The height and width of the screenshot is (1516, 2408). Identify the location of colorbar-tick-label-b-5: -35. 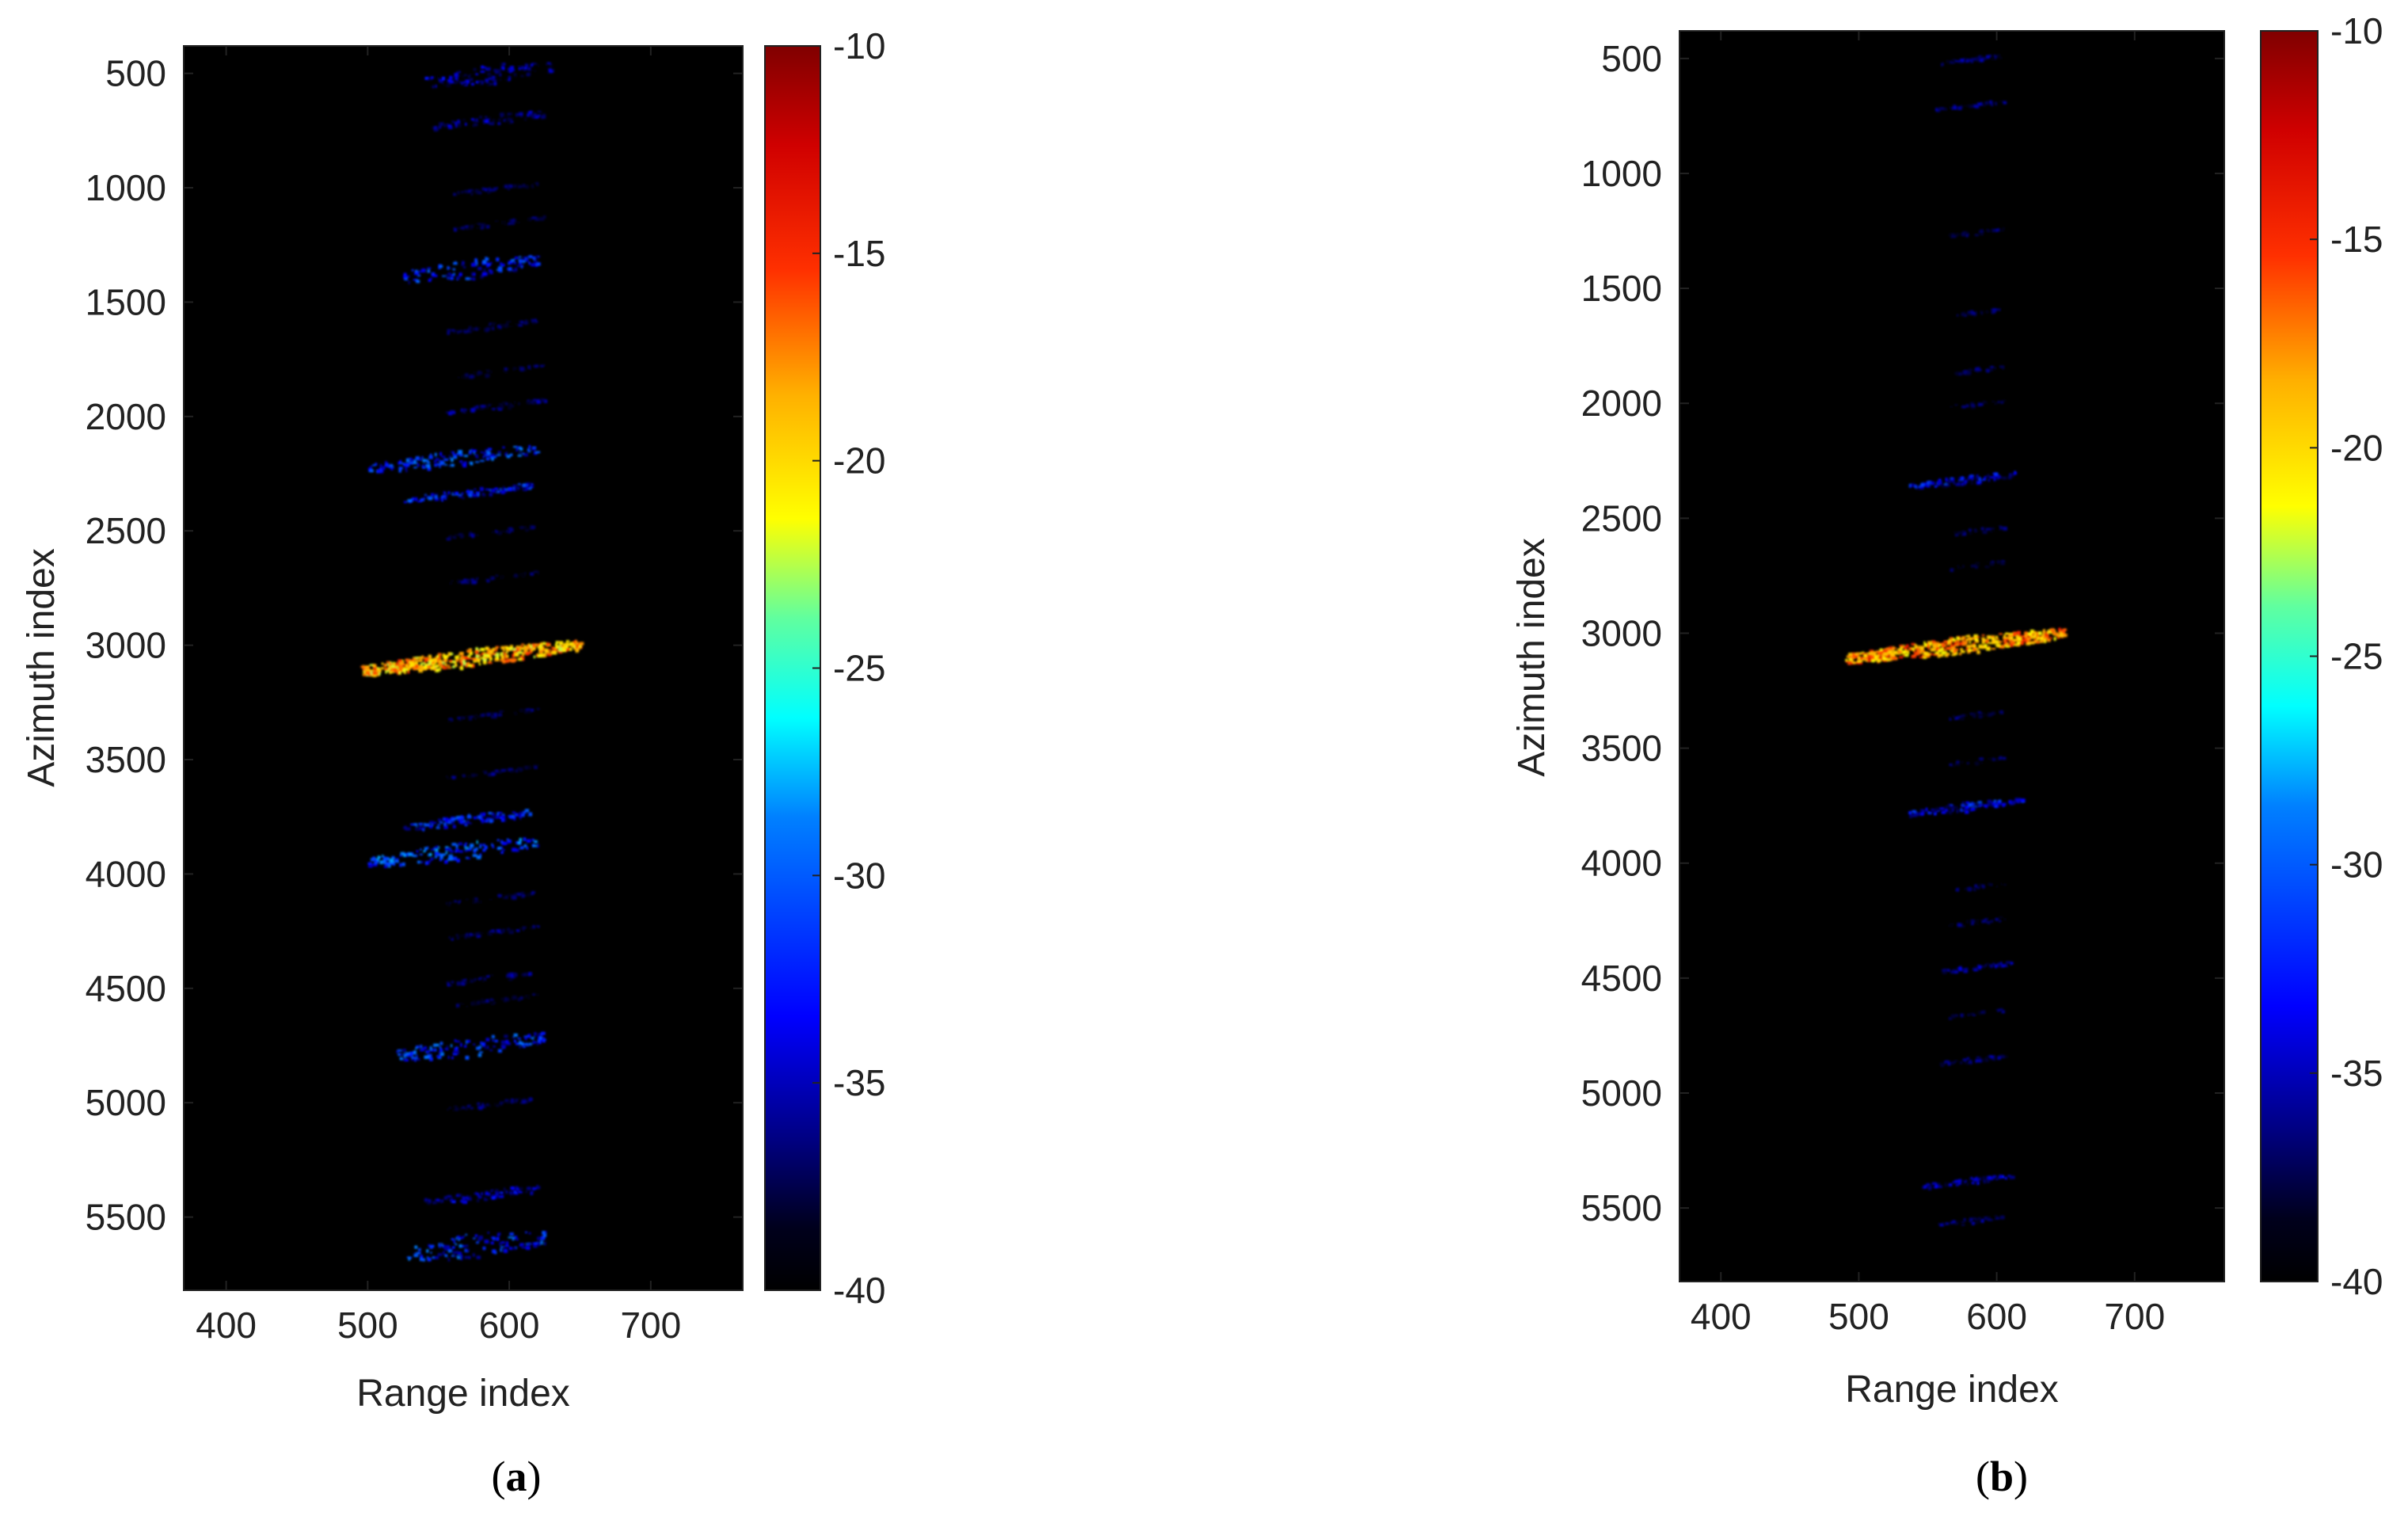
(2356, 1073).